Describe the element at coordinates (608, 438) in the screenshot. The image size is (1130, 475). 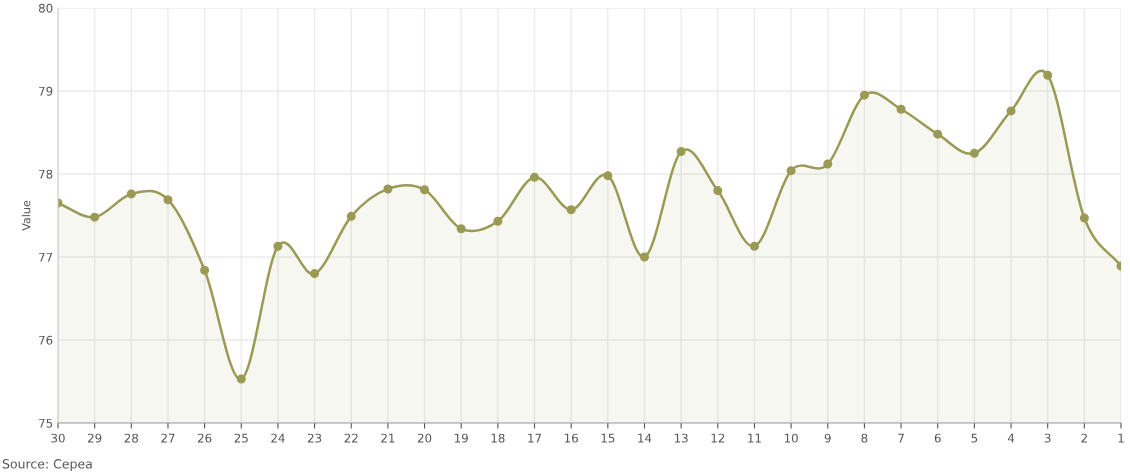
I see `x-tick-label: 15` at that location.